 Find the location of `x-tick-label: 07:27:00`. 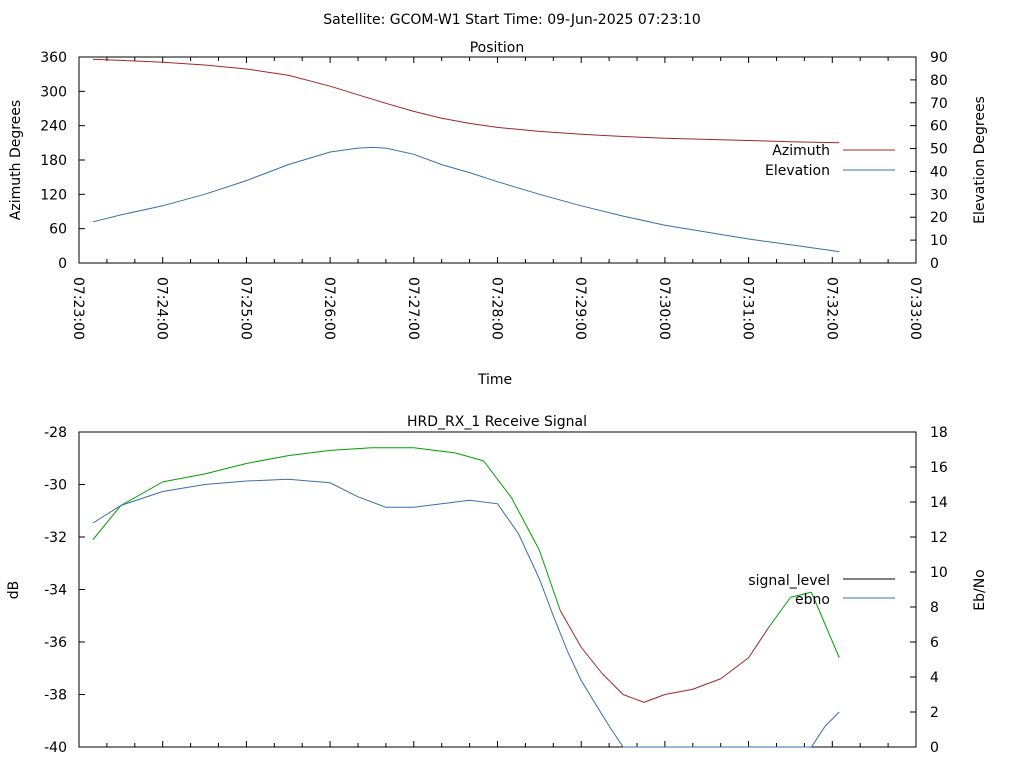

x-tick-label: 07:27:00 is located at coordinates (413, 308).